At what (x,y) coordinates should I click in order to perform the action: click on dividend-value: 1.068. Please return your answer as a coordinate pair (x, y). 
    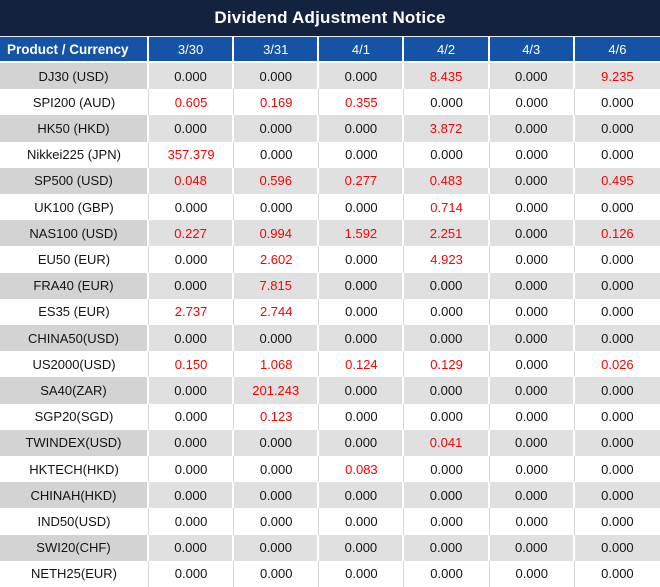
    Looking at the image, I should click on (277, 364).